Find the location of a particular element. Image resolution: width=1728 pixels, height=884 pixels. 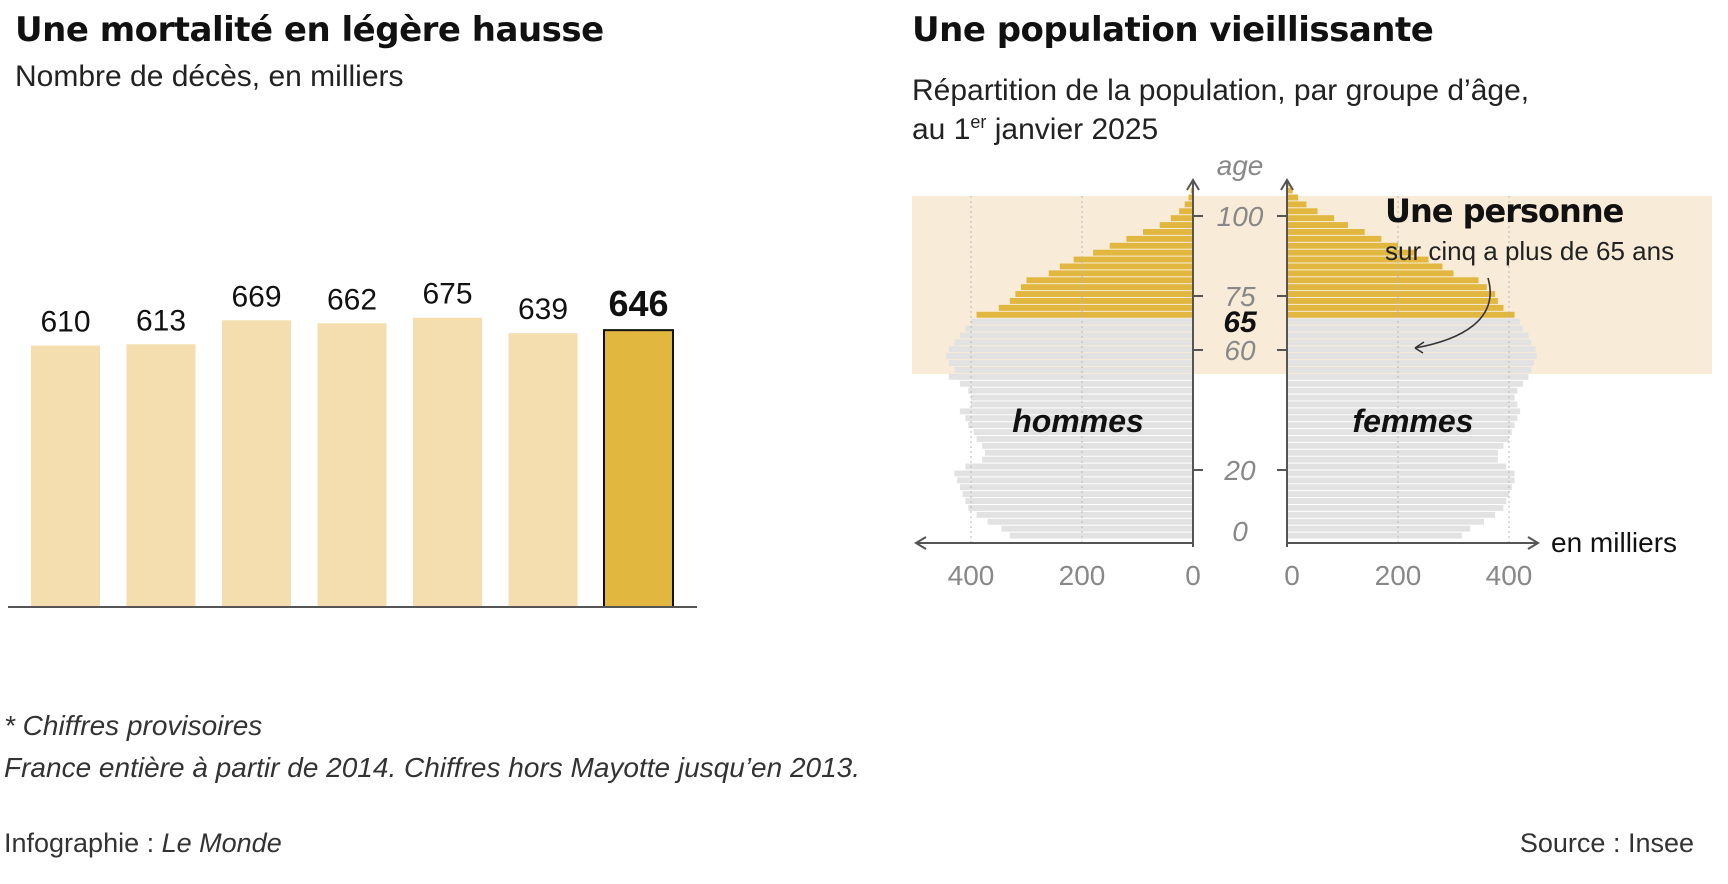

annotation-arrow is located at coordinates (1452, 313).